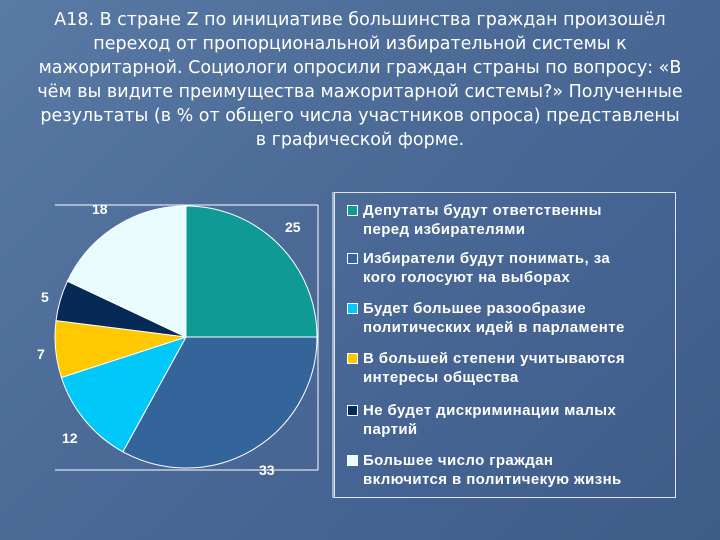  I want to click on legend-text: Будет большее разообразие, so click(474, 308).